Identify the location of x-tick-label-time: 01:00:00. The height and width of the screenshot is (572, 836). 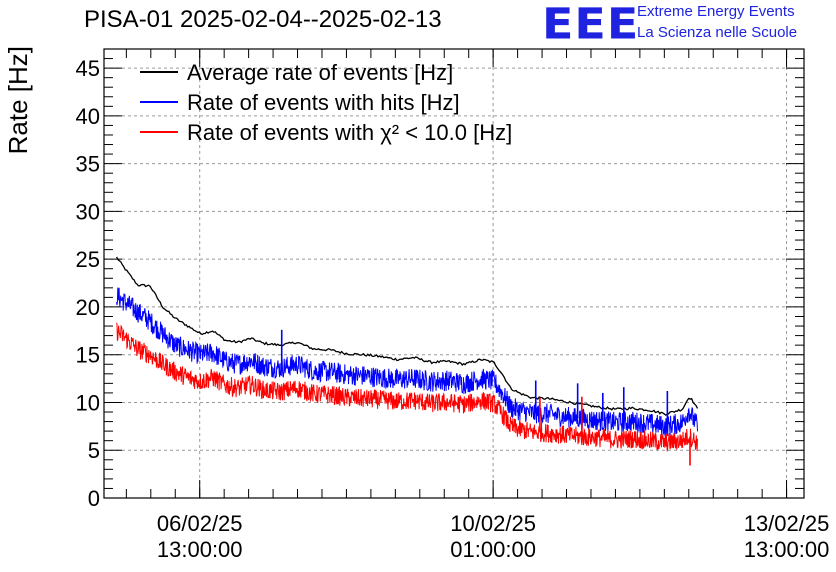
(493, 549).